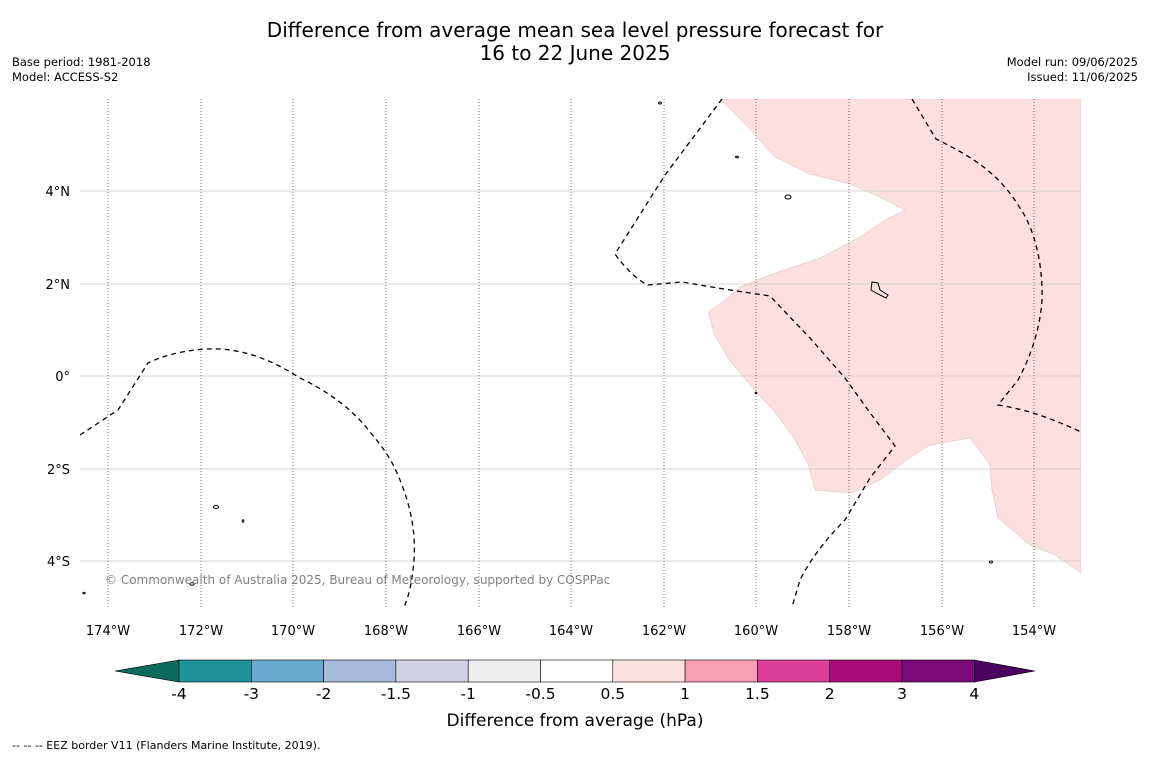 The image size is (1150, 758). Describe the element at coordinates (58, 192) in the screenshot. I see `lat-label: 4°N` at that location.